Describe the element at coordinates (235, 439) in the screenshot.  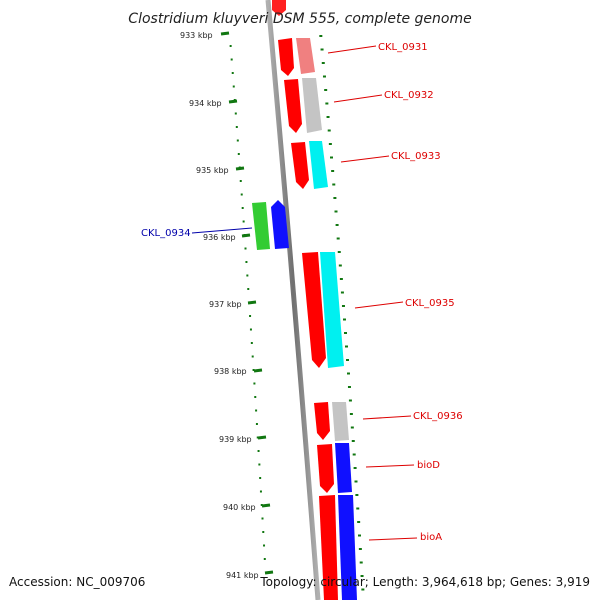
I see `tick-label: 939 kbp` at that location.